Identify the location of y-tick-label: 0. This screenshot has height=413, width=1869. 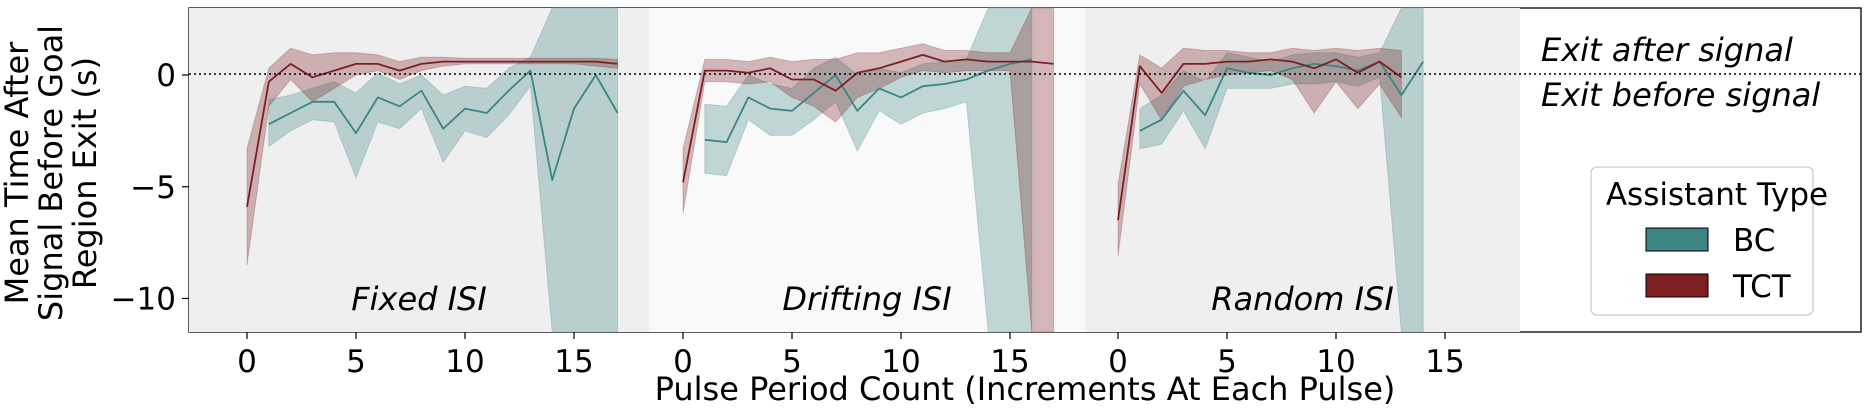
(166, 76).